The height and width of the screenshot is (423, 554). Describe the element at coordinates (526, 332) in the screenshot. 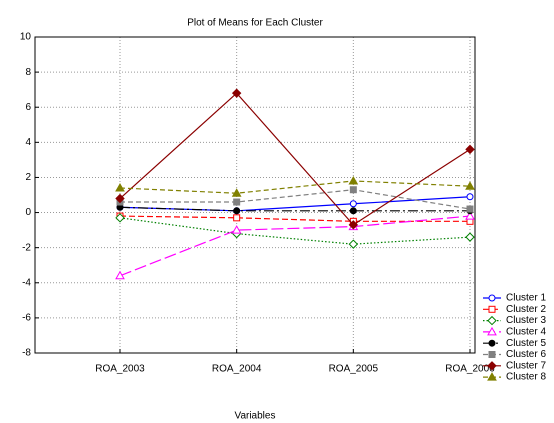

I see `legend-label: Cluster 4` at that location.